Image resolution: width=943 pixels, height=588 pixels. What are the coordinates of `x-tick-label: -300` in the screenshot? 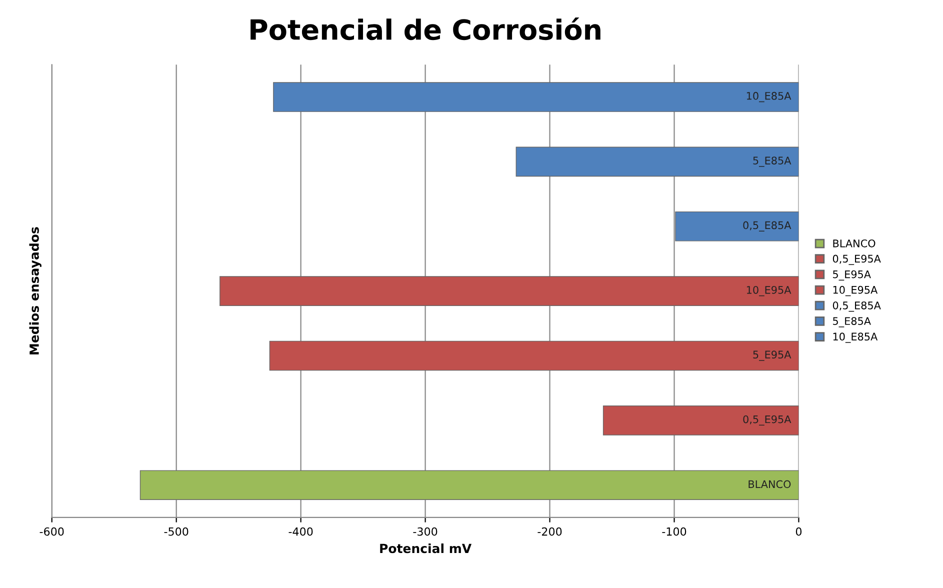 It's located at (425, 531).